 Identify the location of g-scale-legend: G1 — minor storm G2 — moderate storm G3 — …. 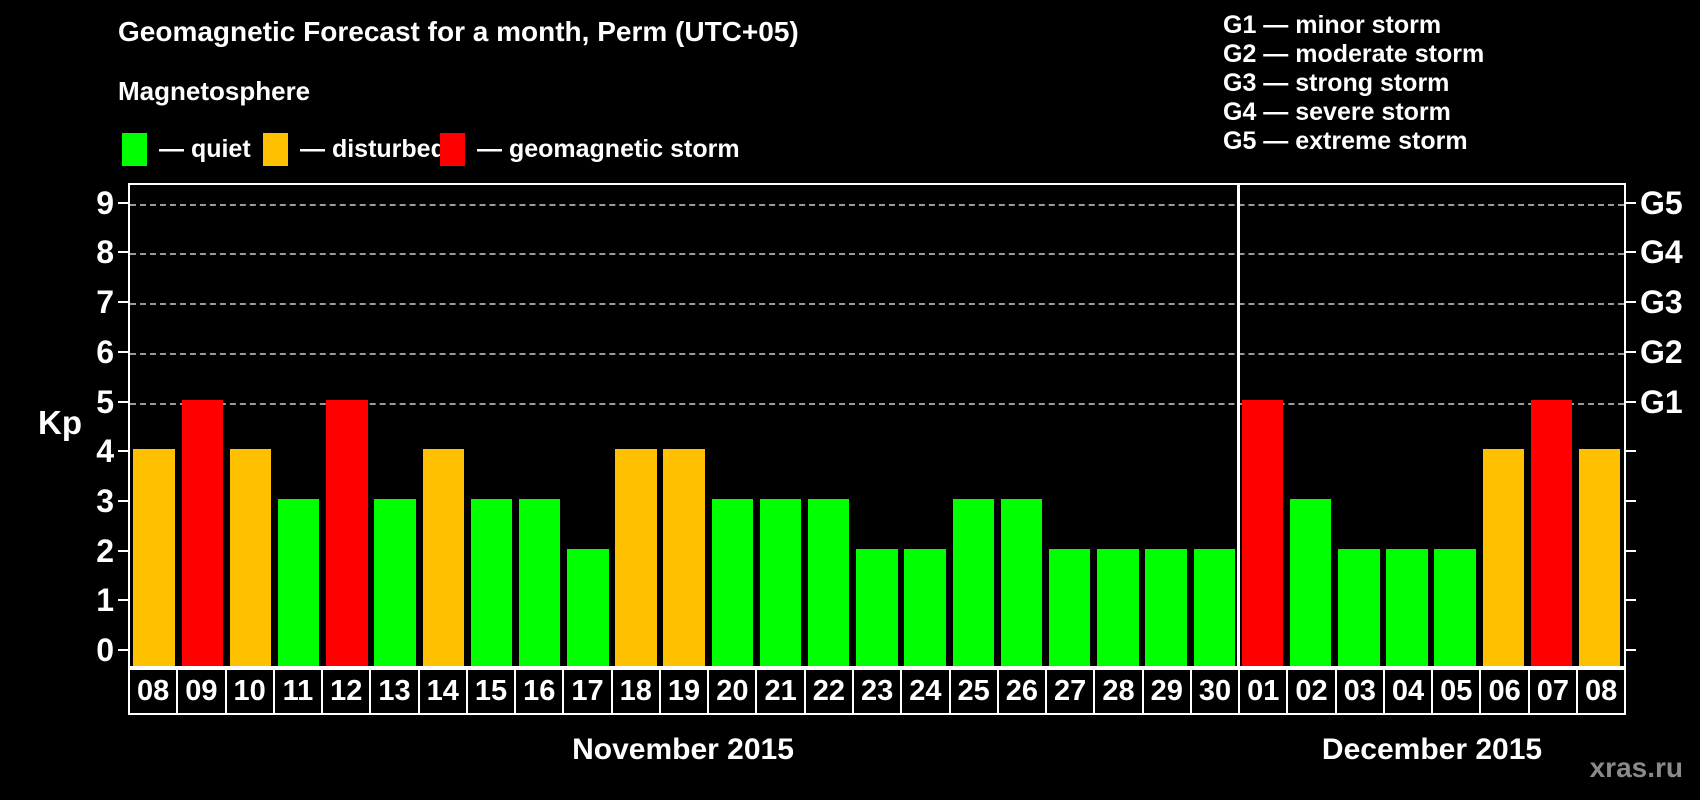
(1353, 83).